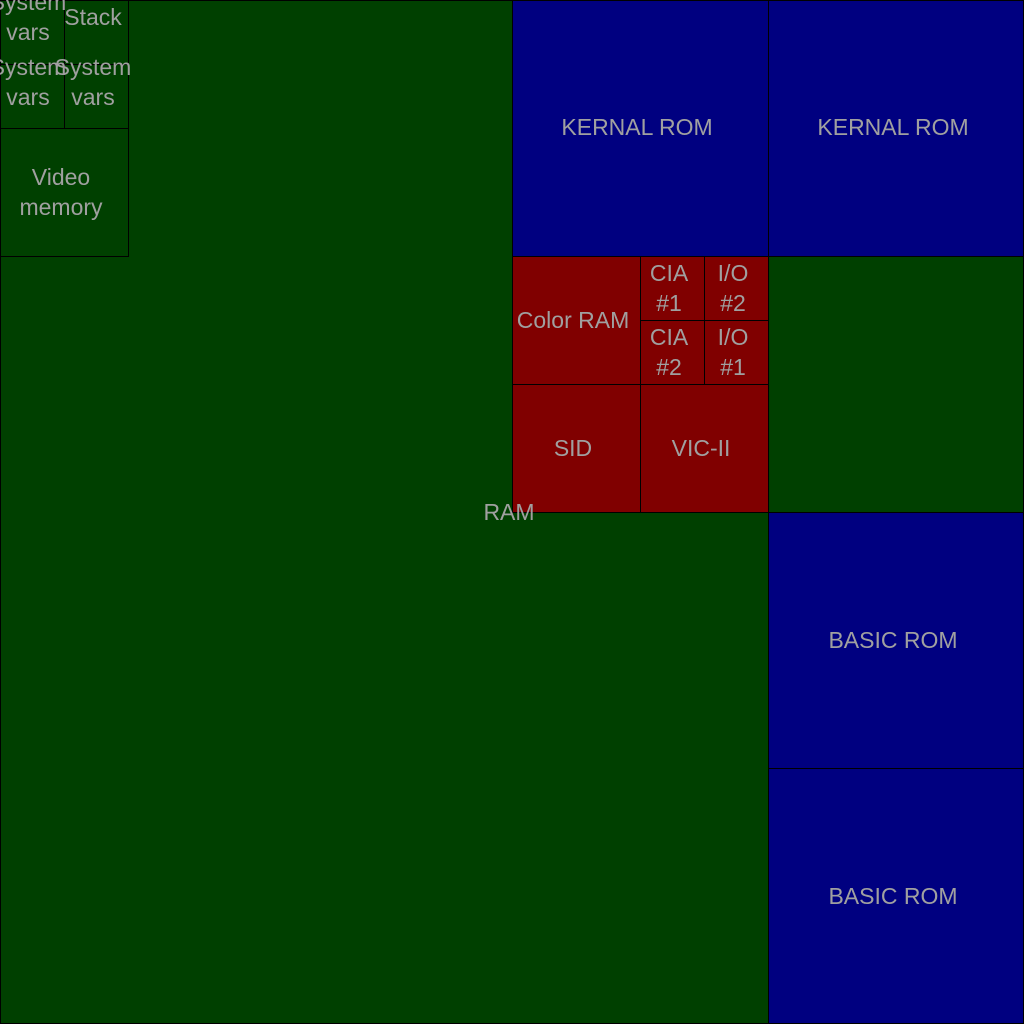  I want to click on stack-block, so click(96, 32).